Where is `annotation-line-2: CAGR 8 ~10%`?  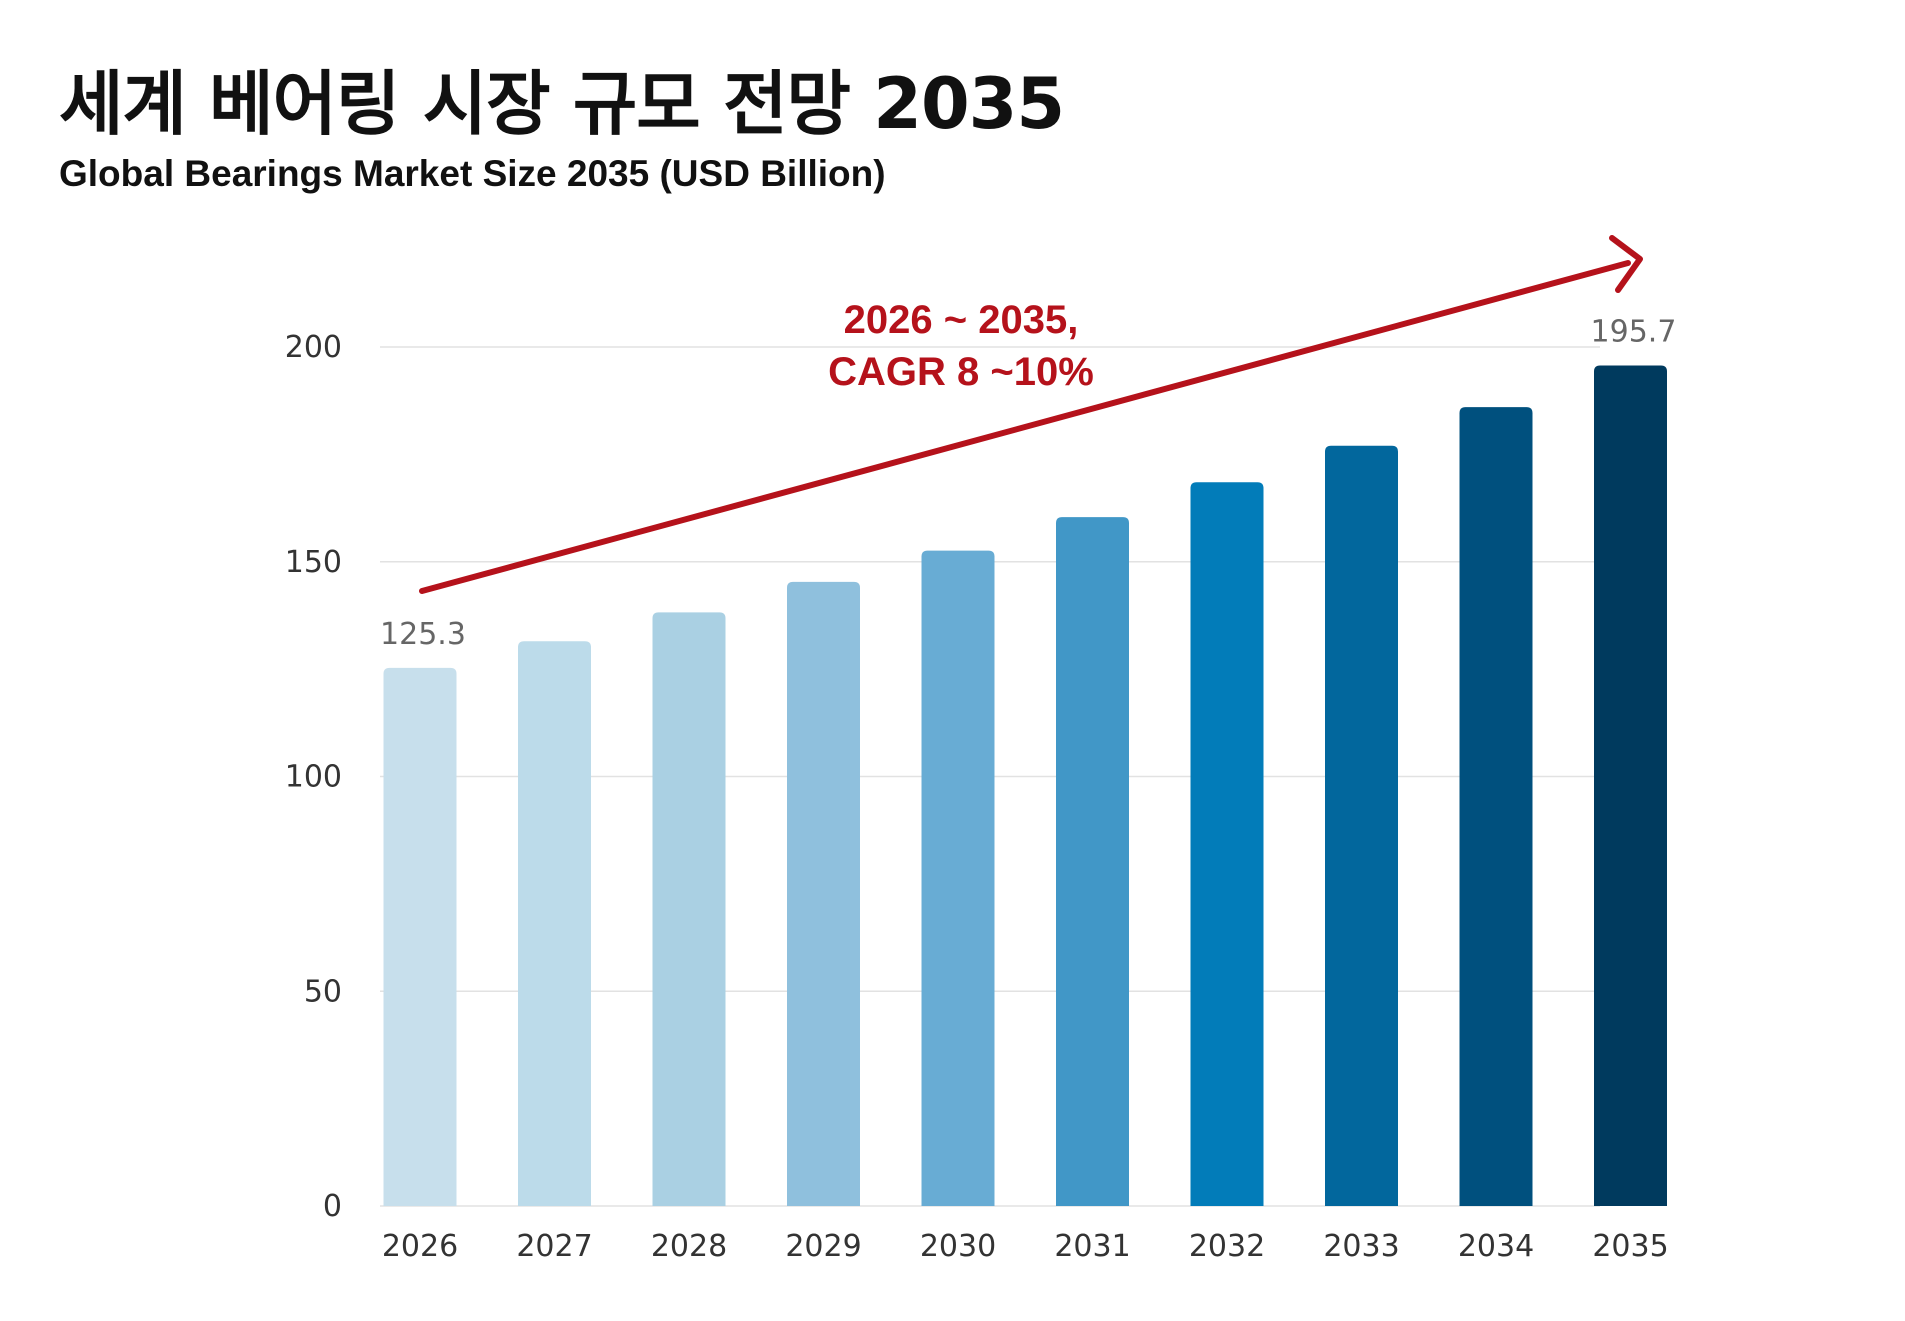
annotation-line-2: CAGR 8 ~10% is located at coordinates (961, 372).